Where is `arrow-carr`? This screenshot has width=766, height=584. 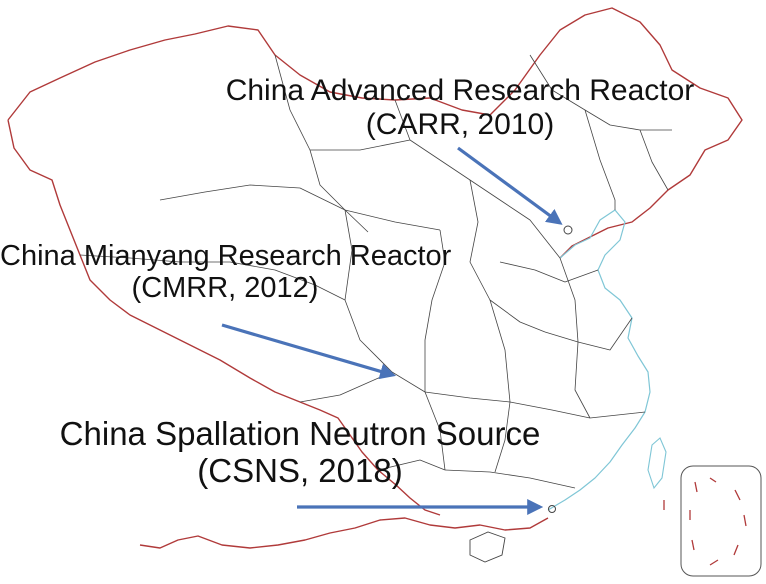 arrow-carr is located at coordinates (510, 185).